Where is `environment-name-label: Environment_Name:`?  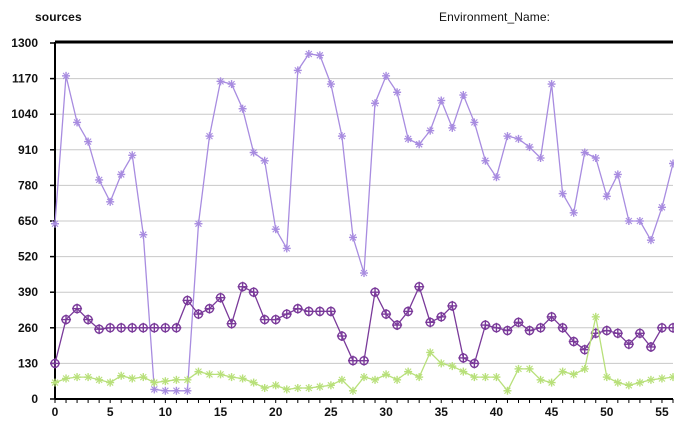
environment-name-label: Environment_Name: is located at coordinates (495, 17).